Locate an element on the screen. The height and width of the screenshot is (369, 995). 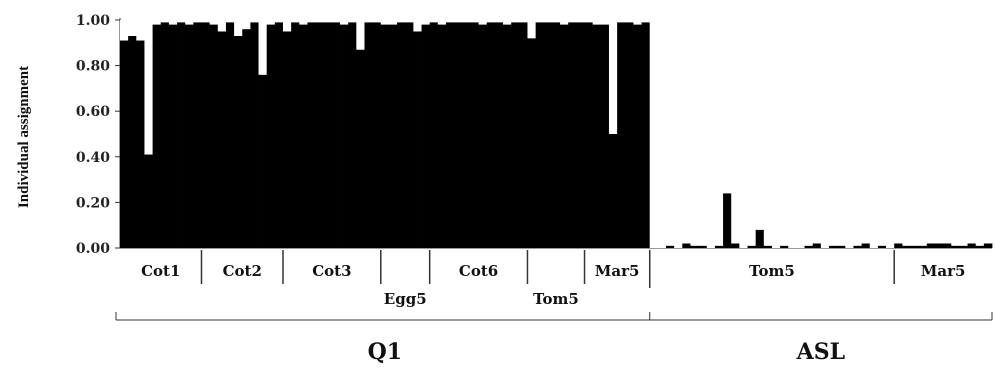
population-label: Egg5 is located at coordinates (405, 299).